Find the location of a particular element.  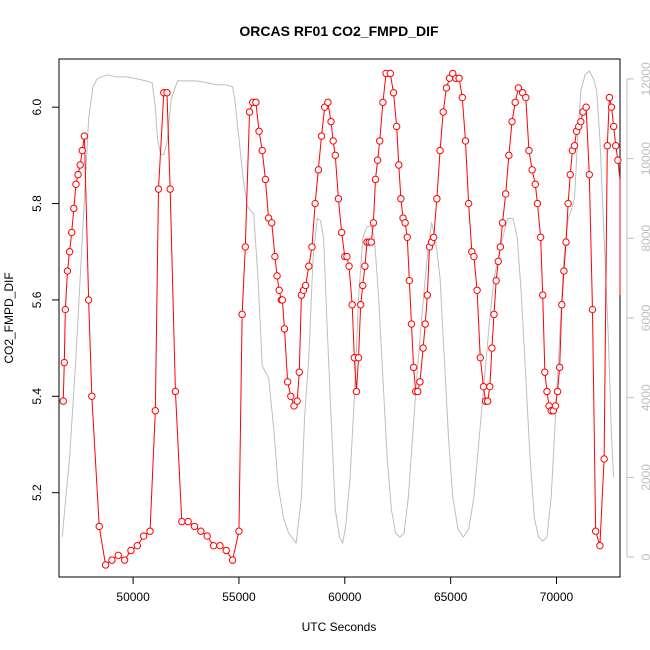

chart-title: ORCAS RF01 CO2_FMPD_DIF is located at coordinates (339, 31).